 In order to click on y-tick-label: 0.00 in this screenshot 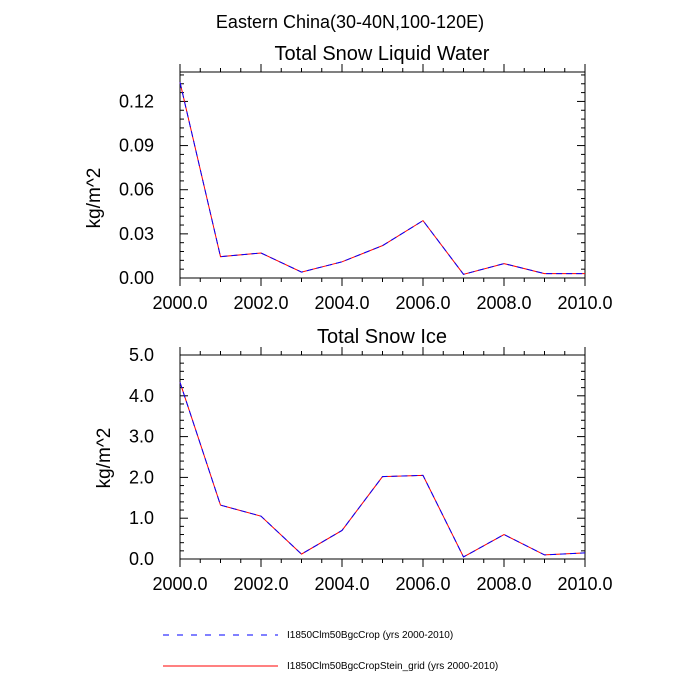, I will do `click(136, 278)`.